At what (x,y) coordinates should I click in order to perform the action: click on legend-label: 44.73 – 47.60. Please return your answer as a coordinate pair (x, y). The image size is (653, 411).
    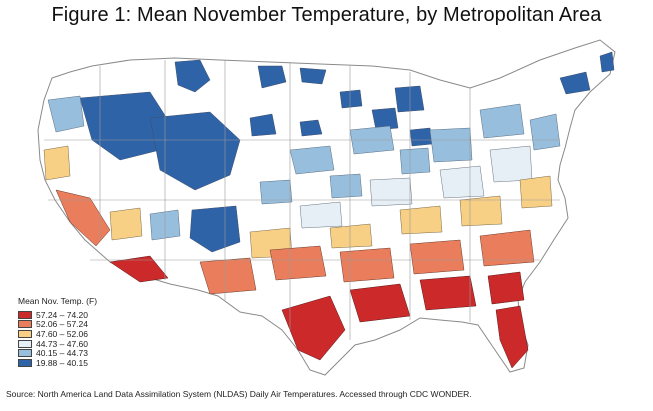
    Looking at the image, I should click on (62, 343).